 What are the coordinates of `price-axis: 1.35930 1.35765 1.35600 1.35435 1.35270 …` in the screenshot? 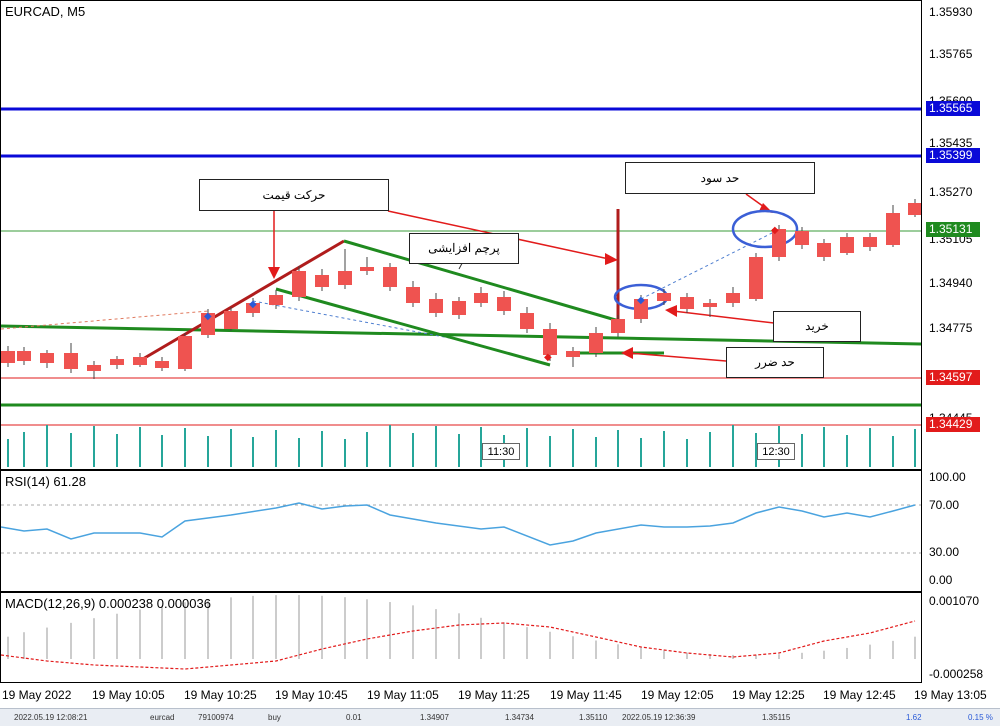 It's located at (961, 235).